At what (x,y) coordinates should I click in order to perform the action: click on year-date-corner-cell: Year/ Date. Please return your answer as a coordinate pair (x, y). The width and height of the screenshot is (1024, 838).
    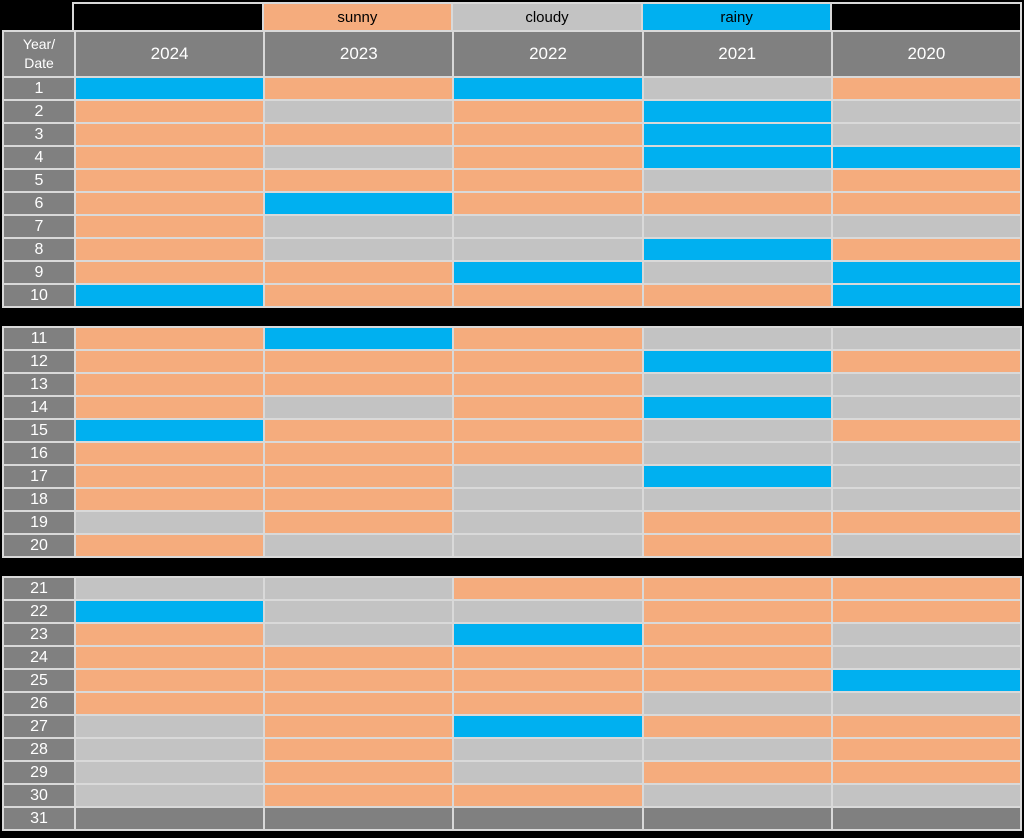
    Looking at the image, I should click on (39, 54).